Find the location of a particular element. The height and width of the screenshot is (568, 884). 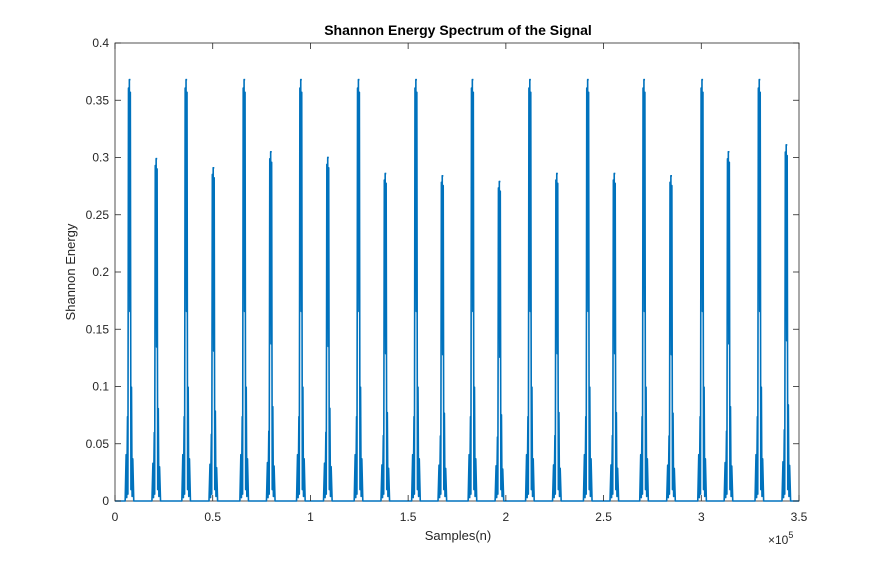

x-tick-label: 2.5 is located at coordinates (603, 517).